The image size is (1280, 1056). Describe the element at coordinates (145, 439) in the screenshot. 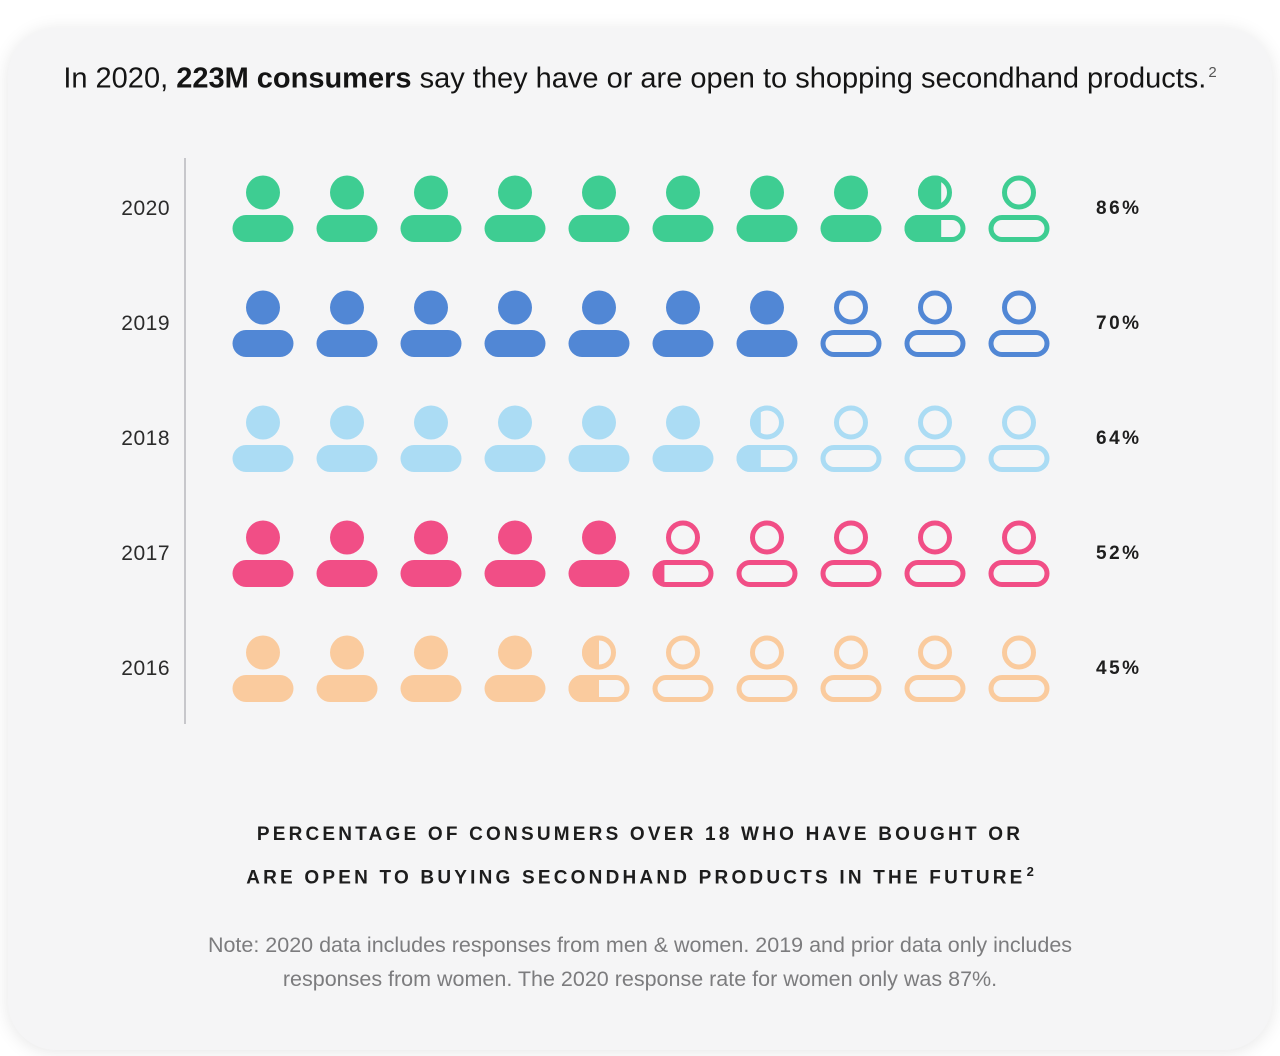

I see `year-label: 2018` at that location.